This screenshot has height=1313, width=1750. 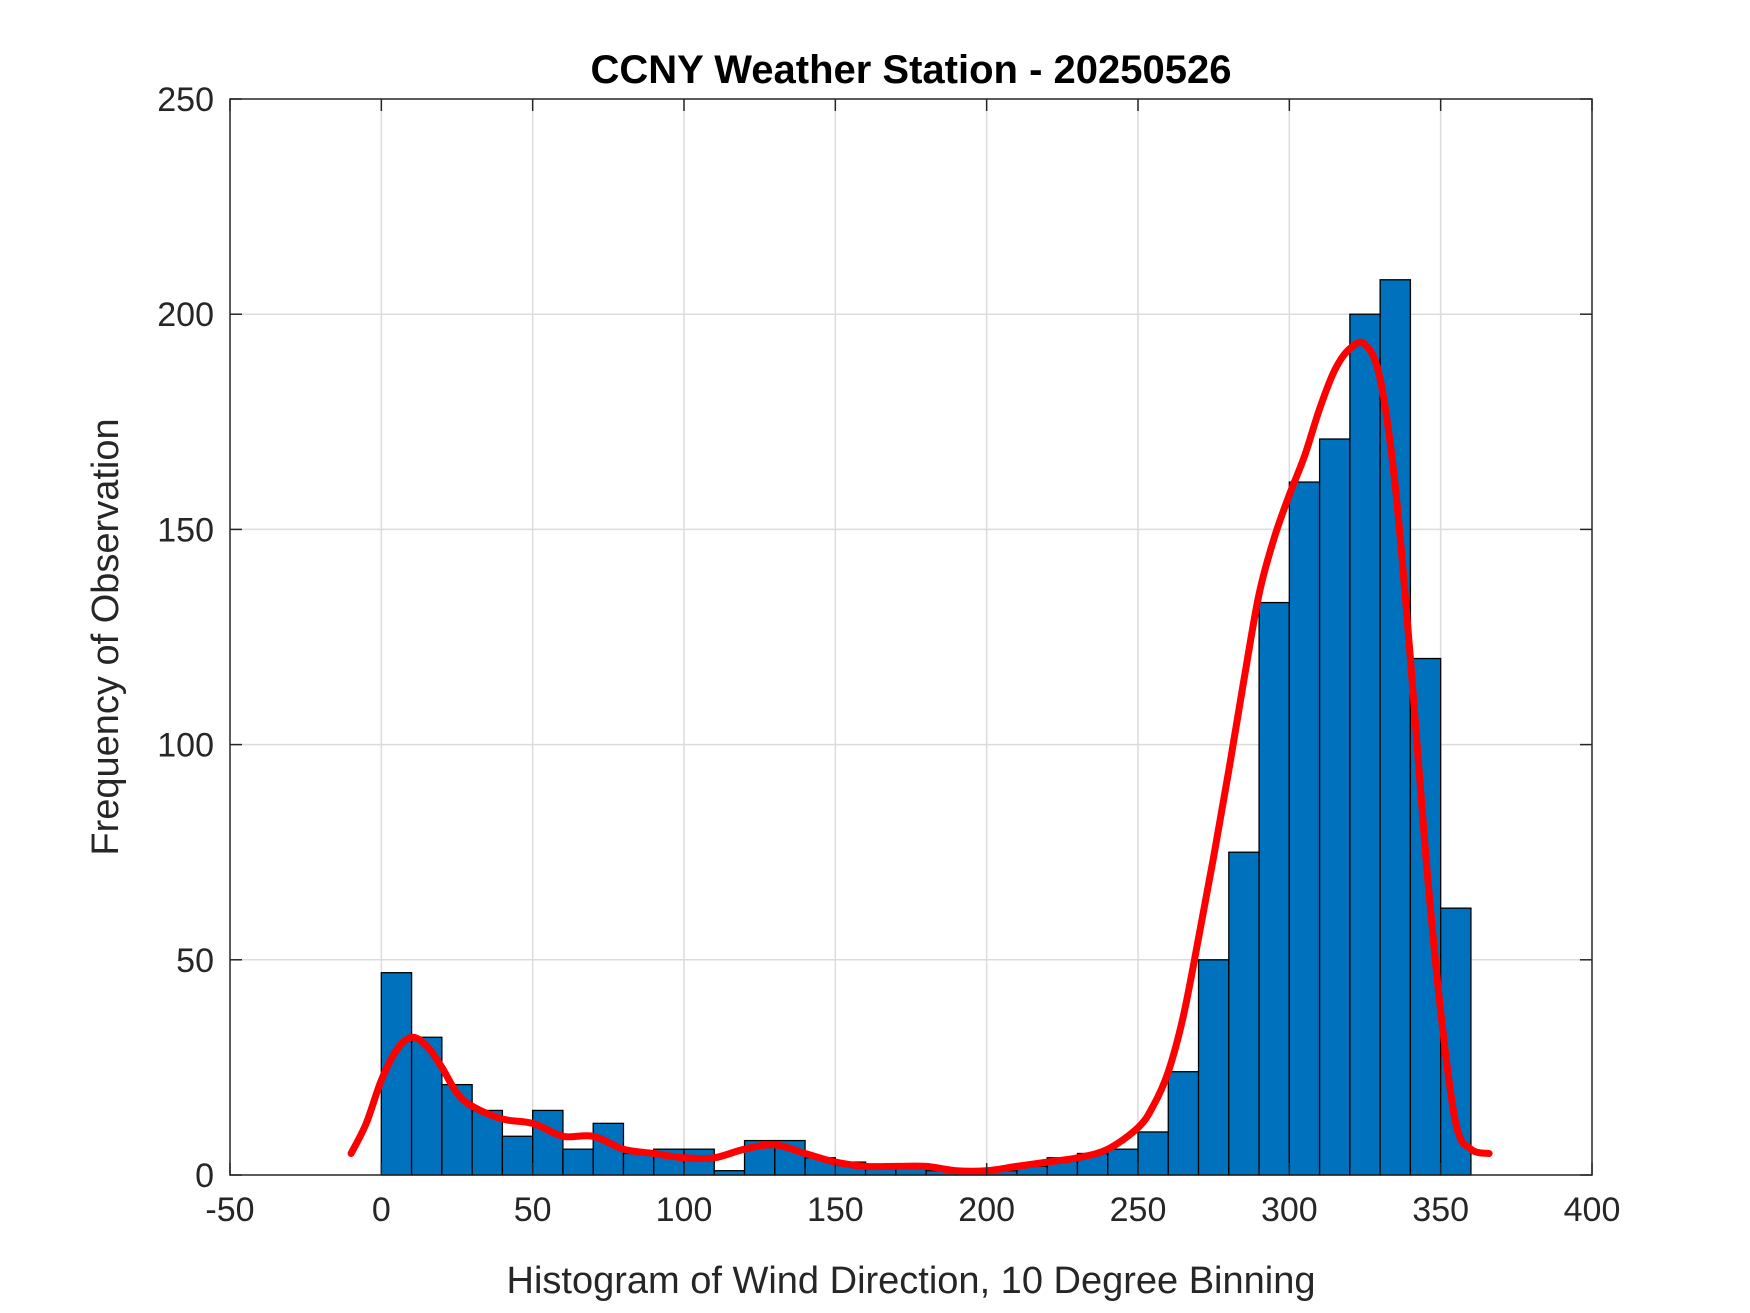 What do you see at coordinates (381, 1210) in the screenshot?
I see `x-tick-label: 0` at bounding box center [381, 1210].